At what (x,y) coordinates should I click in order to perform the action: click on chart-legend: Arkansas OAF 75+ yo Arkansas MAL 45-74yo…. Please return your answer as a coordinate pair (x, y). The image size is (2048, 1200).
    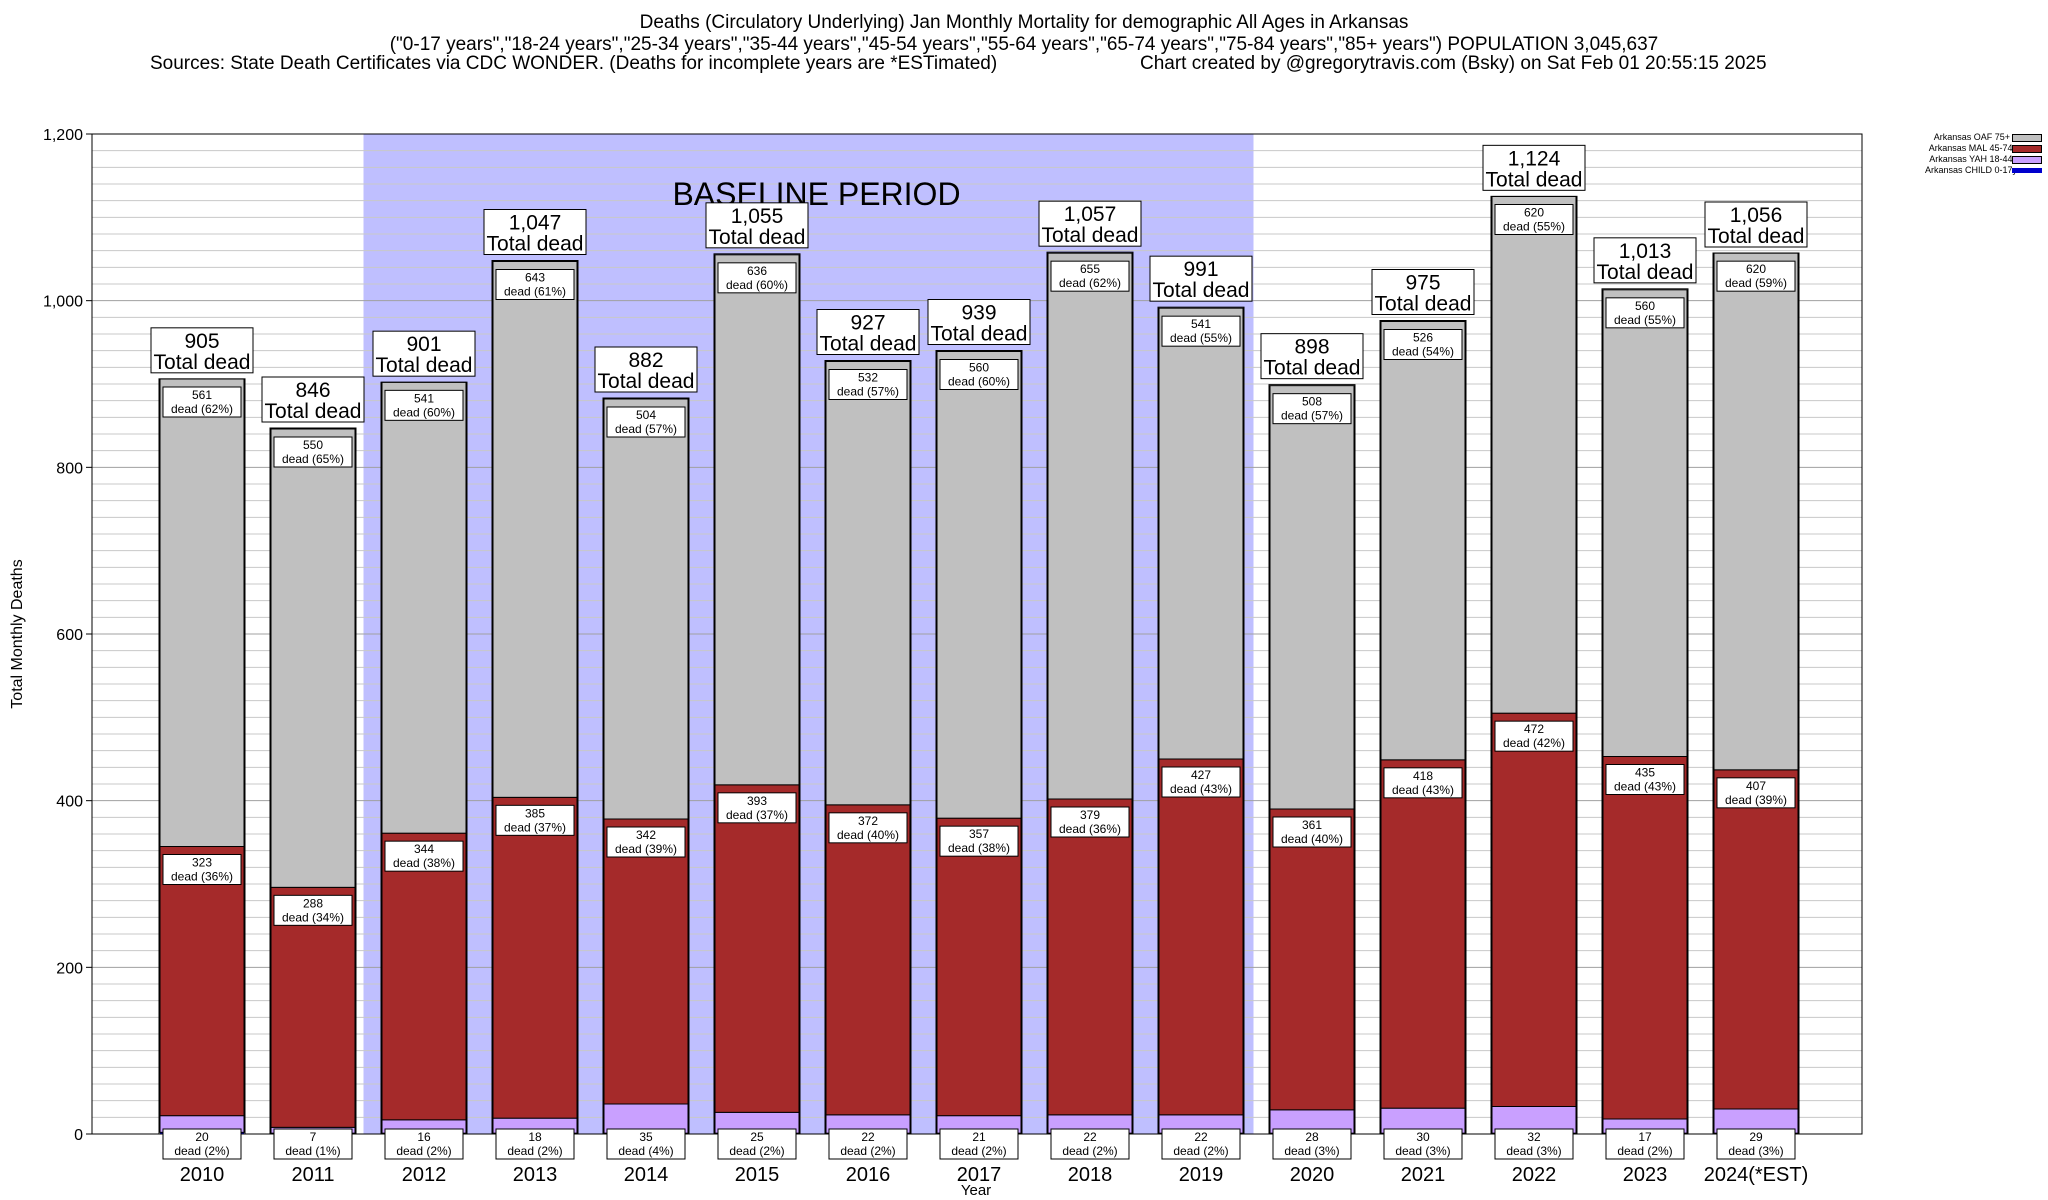
    Looking at the image, I should click on (1961, 154).